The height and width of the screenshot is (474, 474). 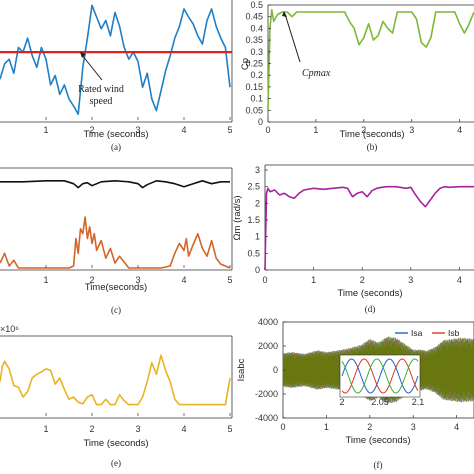 I want to click on y-tick-labels: -4000 -2000 0 2000 4000, so click(x=270, y=370).